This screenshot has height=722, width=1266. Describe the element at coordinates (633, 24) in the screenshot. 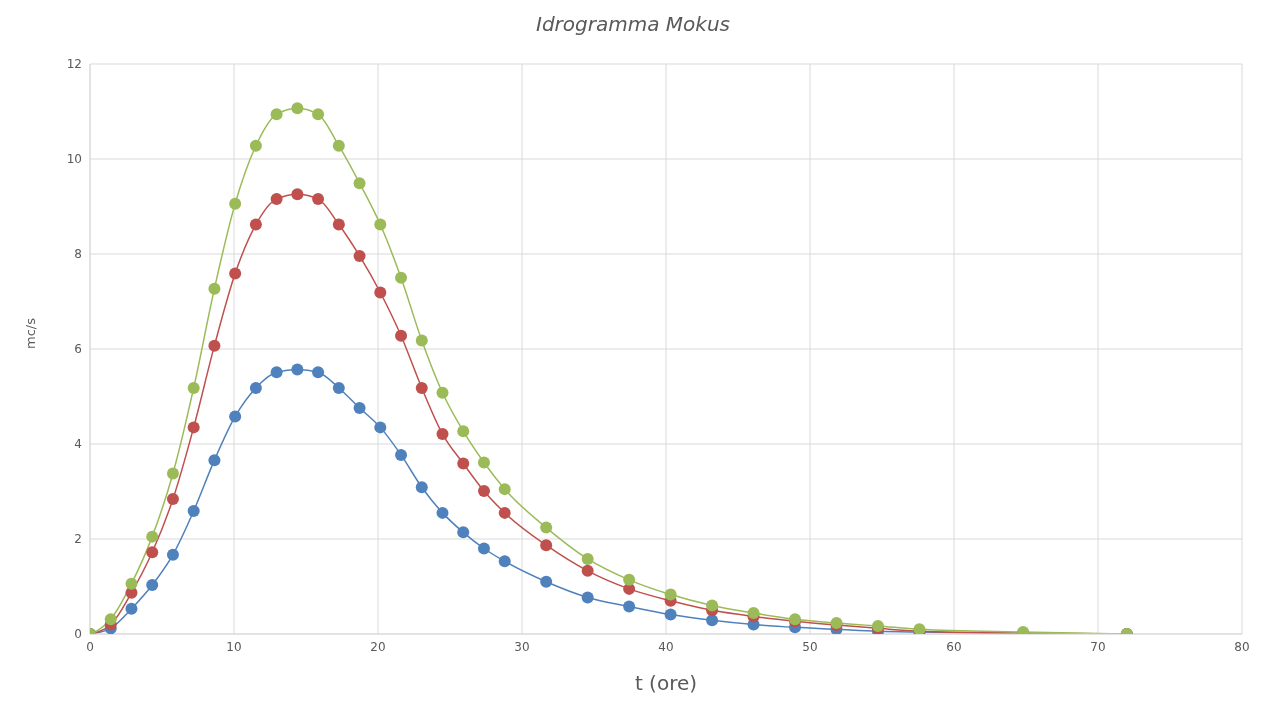

I see `chart-title: Idrogramma Mokus` at that location.